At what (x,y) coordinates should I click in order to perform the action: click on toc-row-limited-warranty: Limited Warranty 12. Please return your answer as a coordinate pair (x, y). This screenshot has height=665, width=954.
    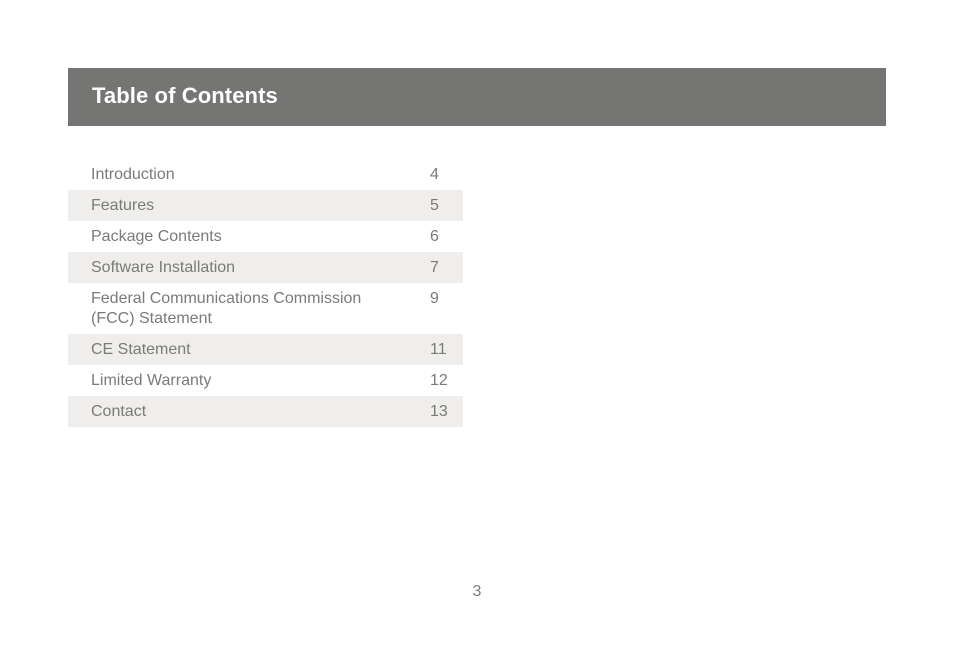
    Looking at the image, I should click on (265, 380).